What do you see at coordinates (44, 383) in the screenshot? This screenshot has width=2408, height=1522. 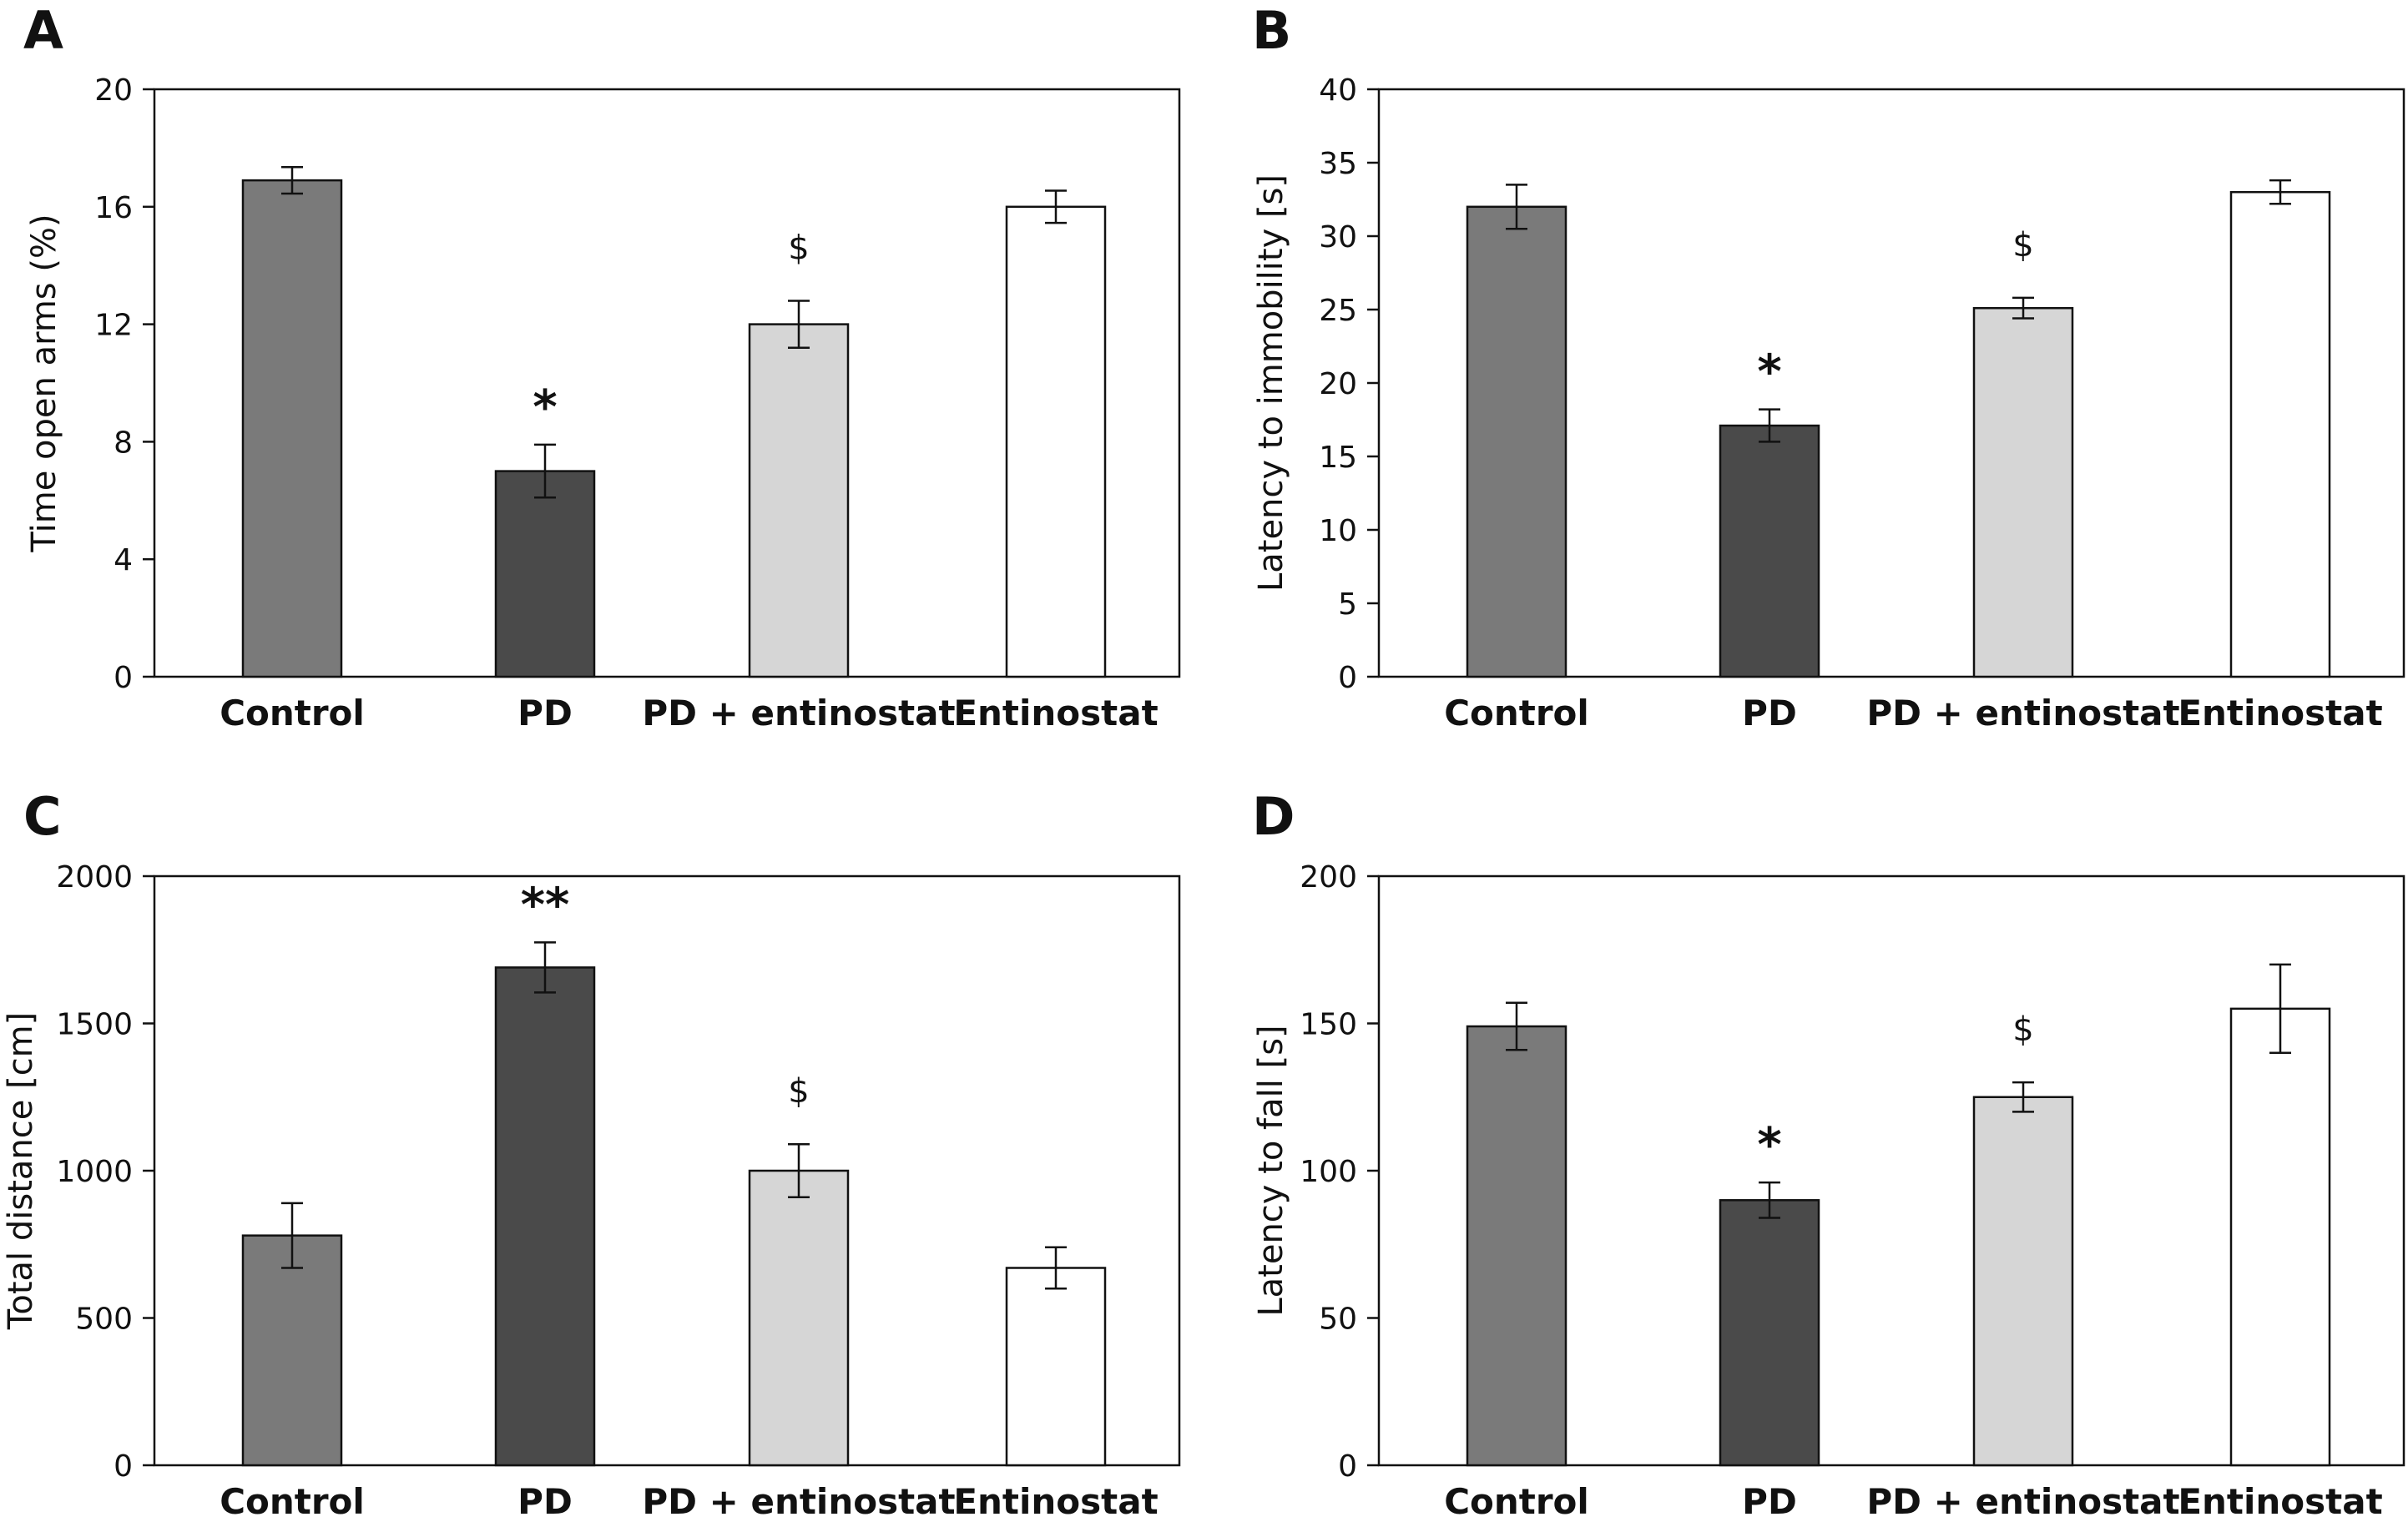 I see `y-axis-label: Time open arms (%)` at bounding box center [44, 383].